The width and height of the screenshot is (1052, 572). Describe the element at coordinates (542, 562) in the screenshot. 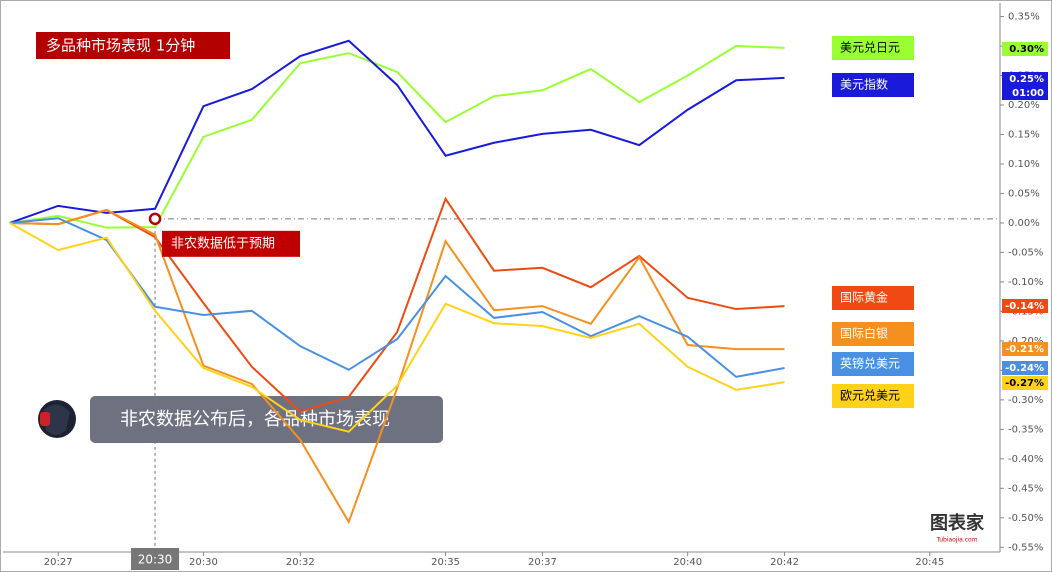

I see `x-tick-label: 20:37` at that location.